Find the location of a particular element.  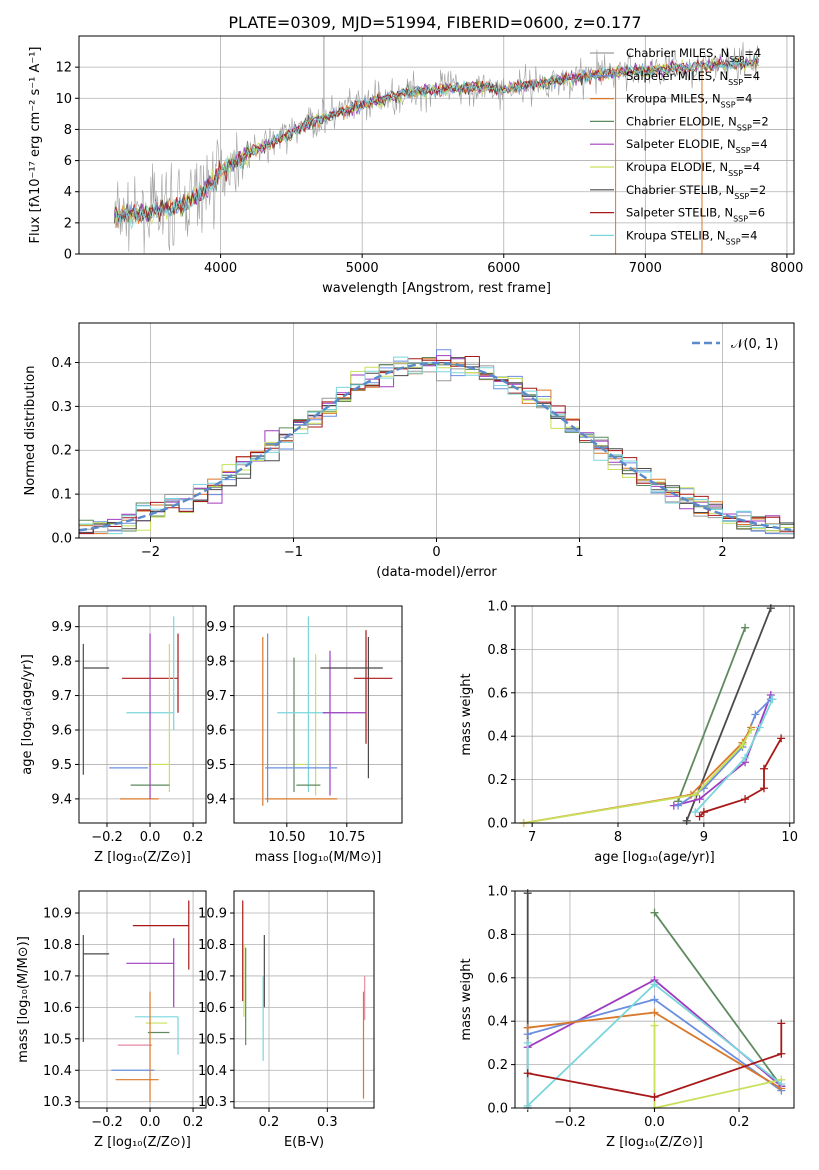

x-tick-label: 9 is located at coordinates (704, 837).